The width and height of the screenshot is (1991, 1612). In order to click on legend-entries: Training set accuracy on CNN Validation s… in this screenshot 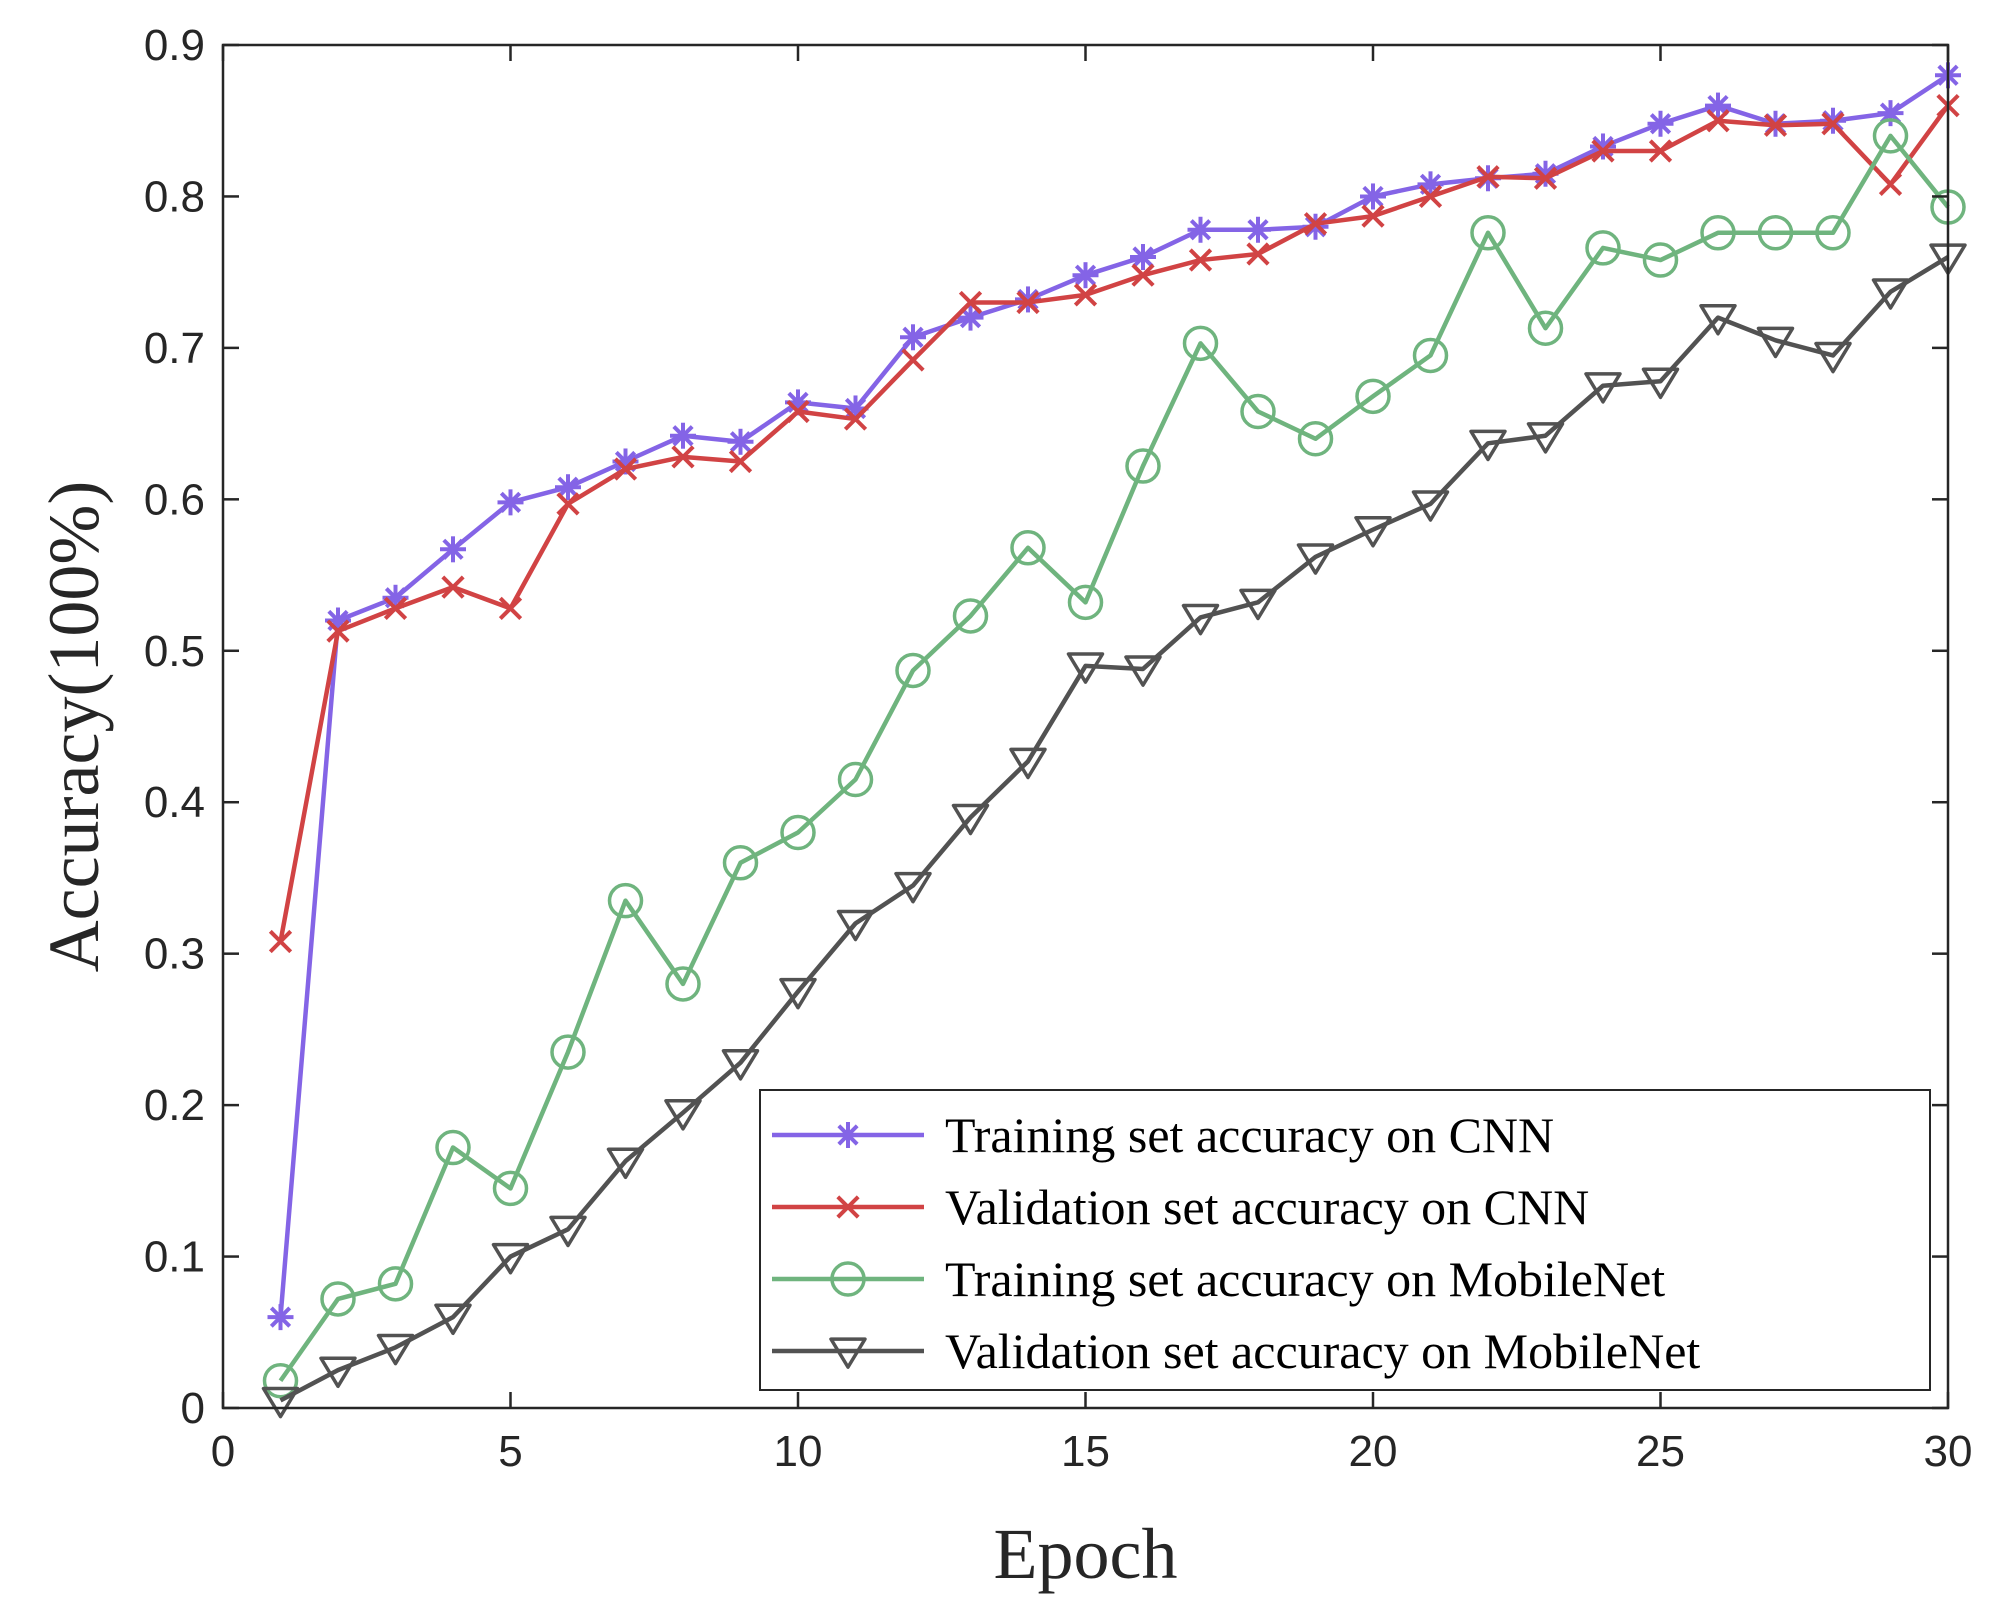, I will do `click(1236, 1243)`.